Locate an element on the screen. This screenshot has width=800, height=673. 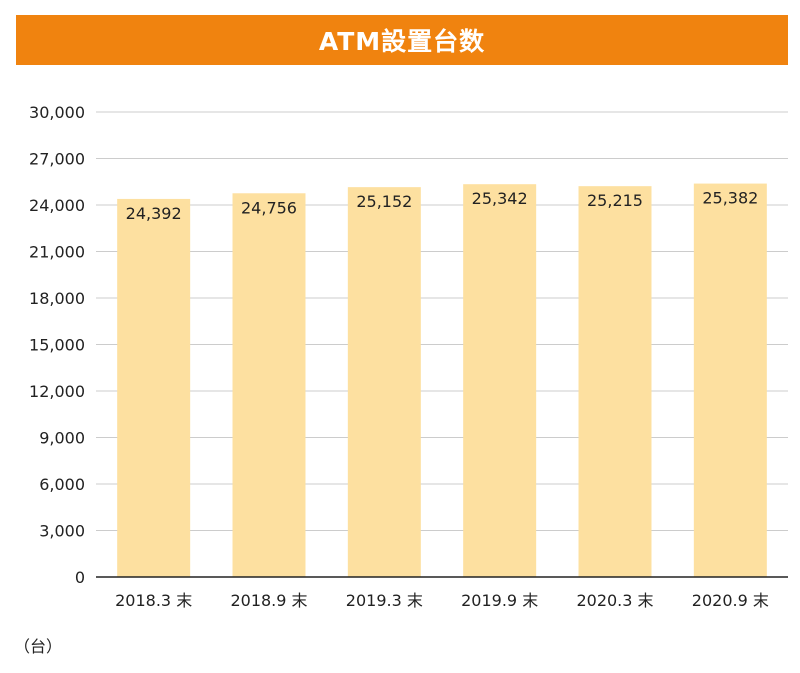
y-axis-unit-label: （台） is located at coordinates (38, 646).